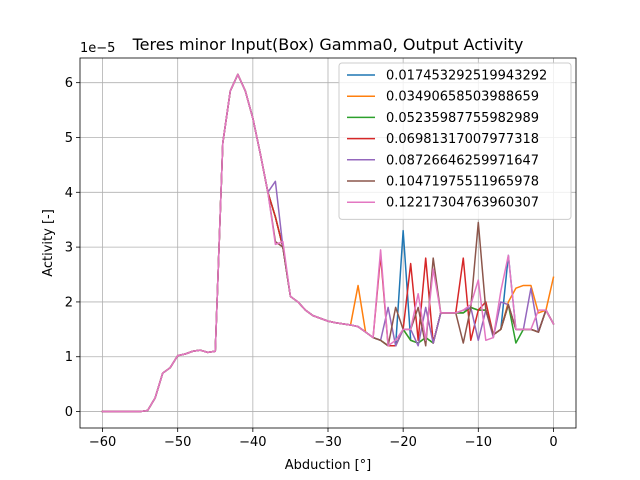  I want to click on y-tick-label: 3, so click(69, 248).